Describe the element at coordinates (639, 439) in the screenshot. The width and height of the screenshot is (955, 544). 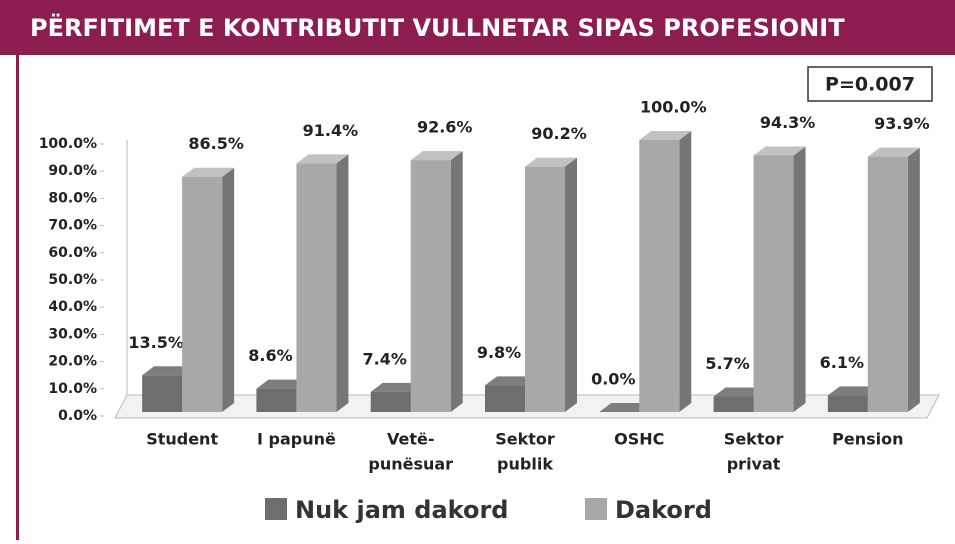
I see `x-tick-label: OSHC` at that location.